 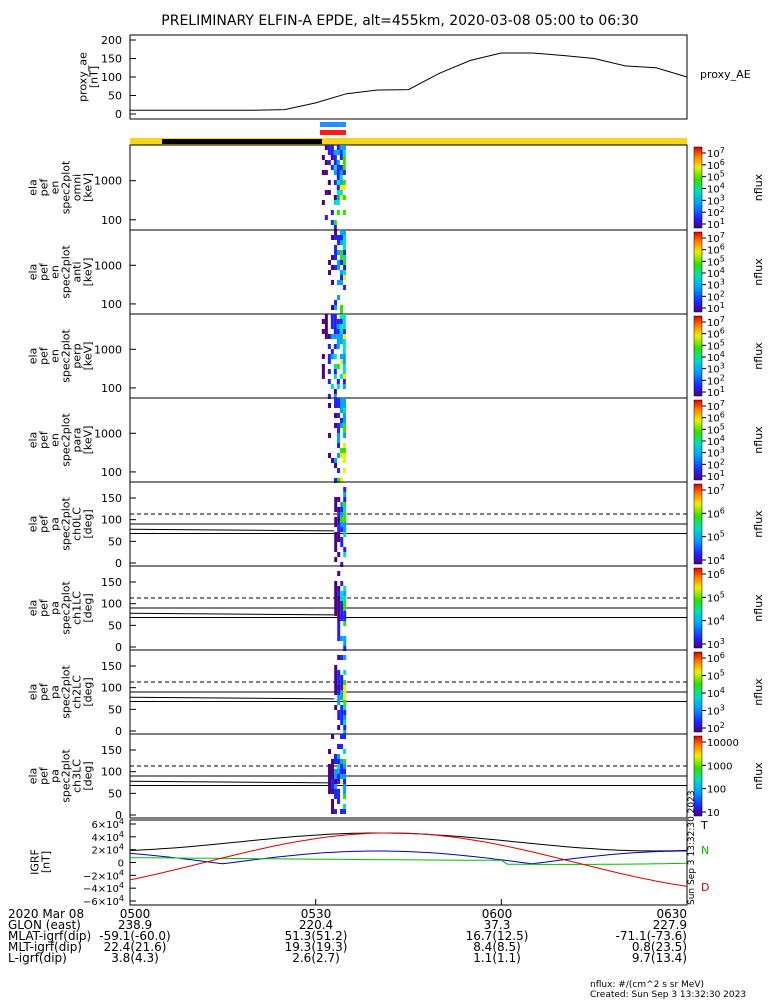 What do you see at coordinates (45, 947) in the screenshot?
I see `footer-row-label: MLT-igrf(dip)` at bounding box center [45, 947].